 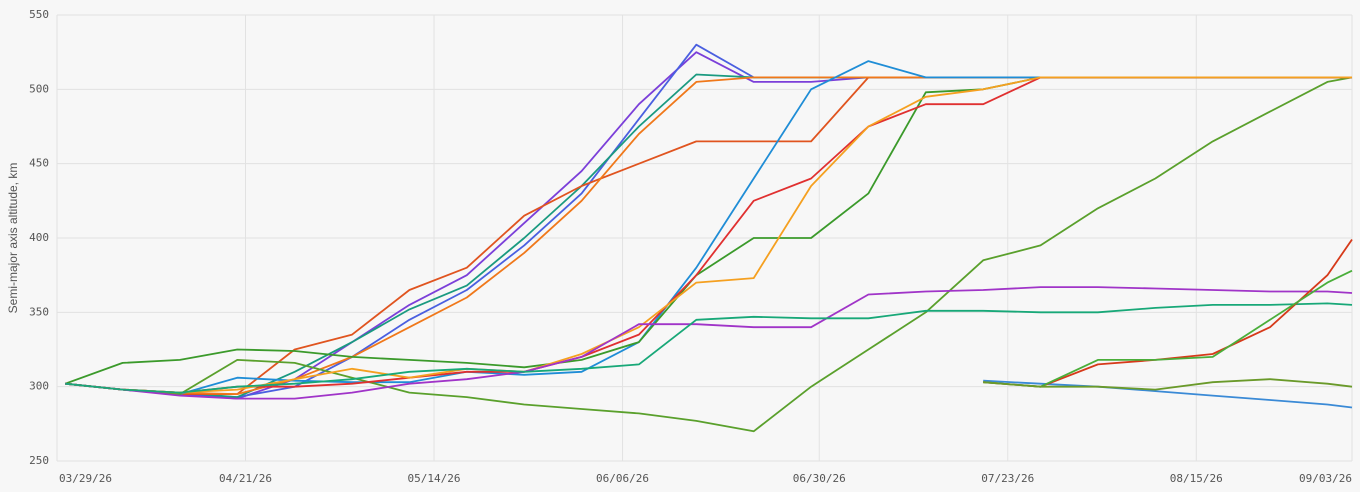 I want to click on y-tick-label: 250, so click(x=39, y=460).